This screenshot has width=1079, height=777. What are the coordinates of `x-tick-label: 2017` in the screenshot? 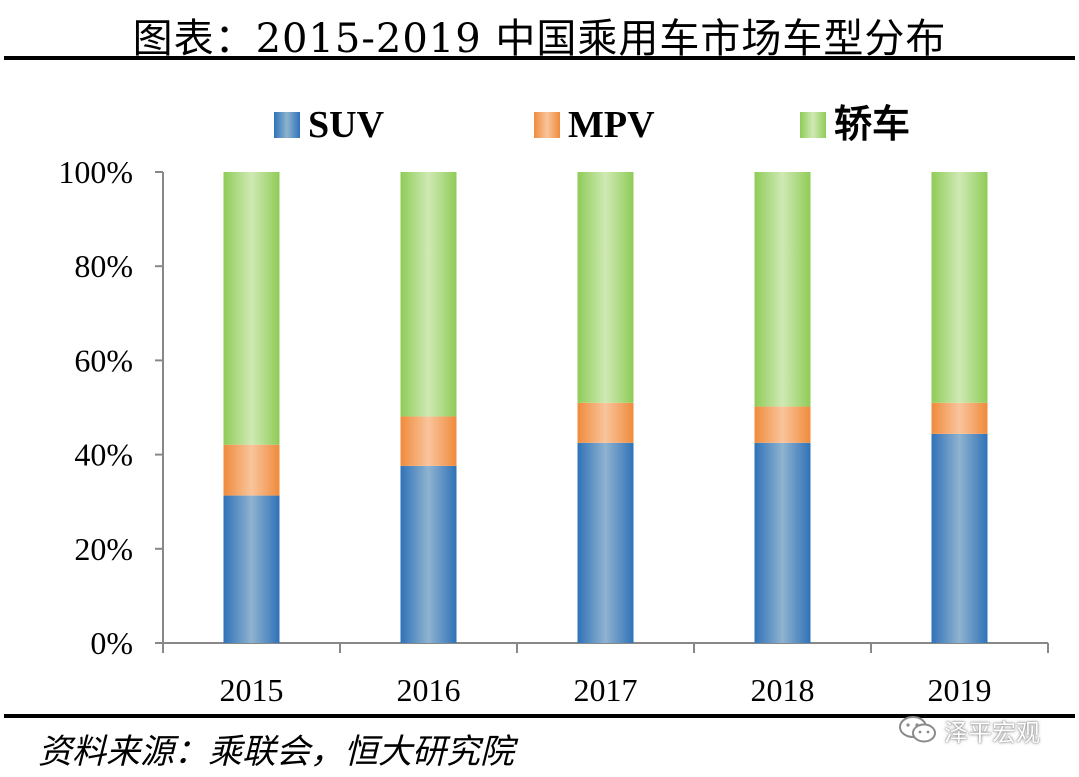 It's located at (606, 690).